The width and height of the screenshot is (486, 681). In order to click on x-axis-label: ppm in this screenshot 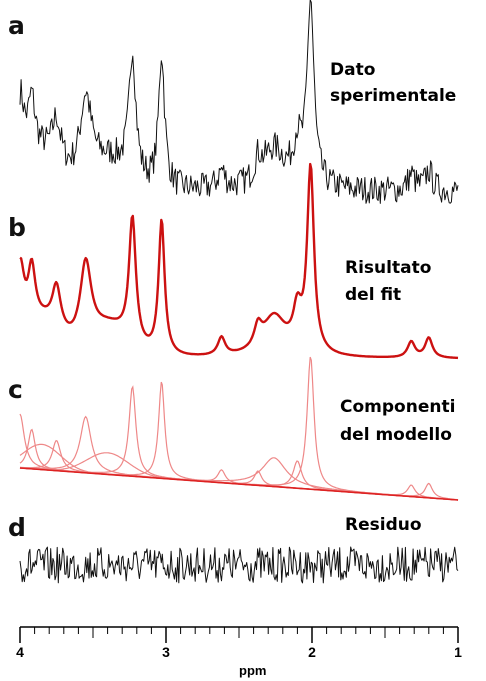, I will do `click(252, 670)`.